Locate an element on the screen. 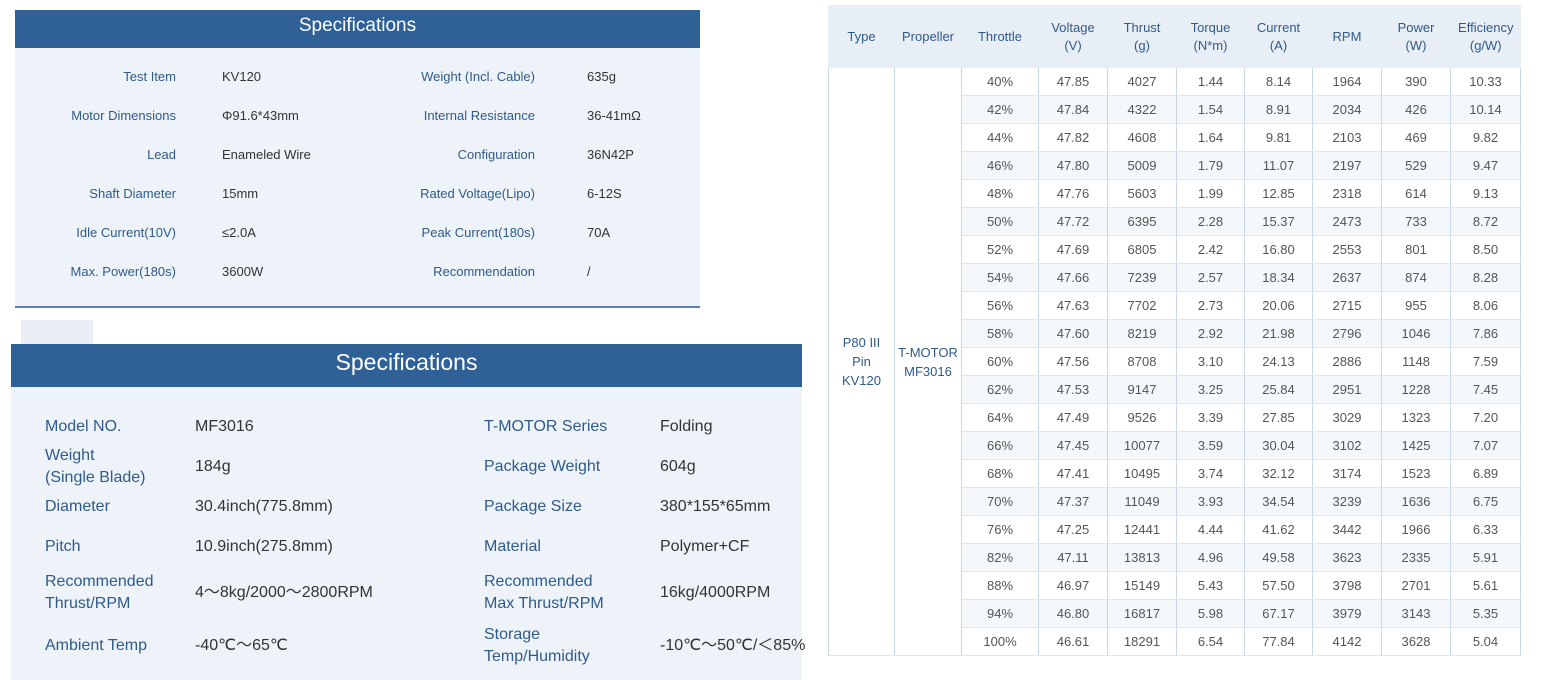 This screenshot has width=1541, height=680. table-cell: 10.14 is located at coordinates (1485, 109).